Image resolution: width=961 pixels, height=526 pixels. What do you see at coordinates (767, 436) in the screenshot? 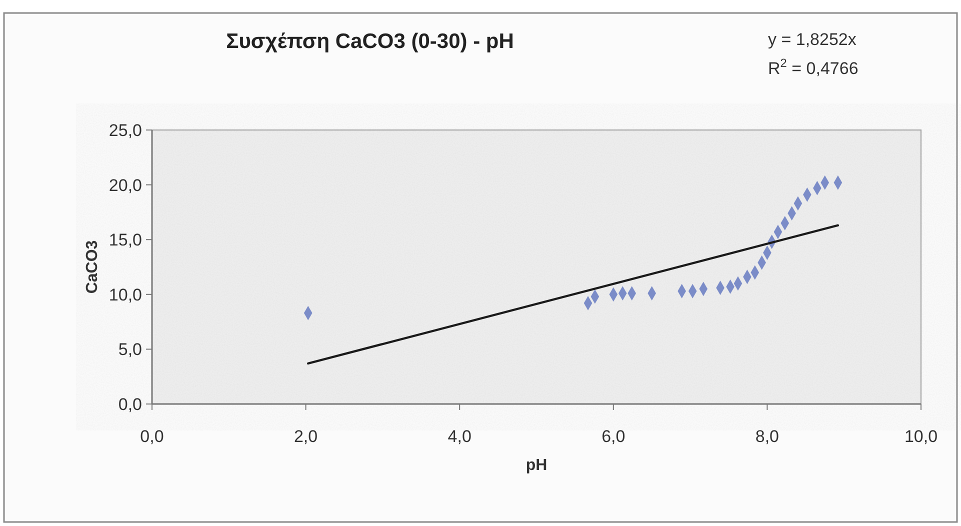
I see `x-tick-label: 8,0` at bounding box center [767, 436].